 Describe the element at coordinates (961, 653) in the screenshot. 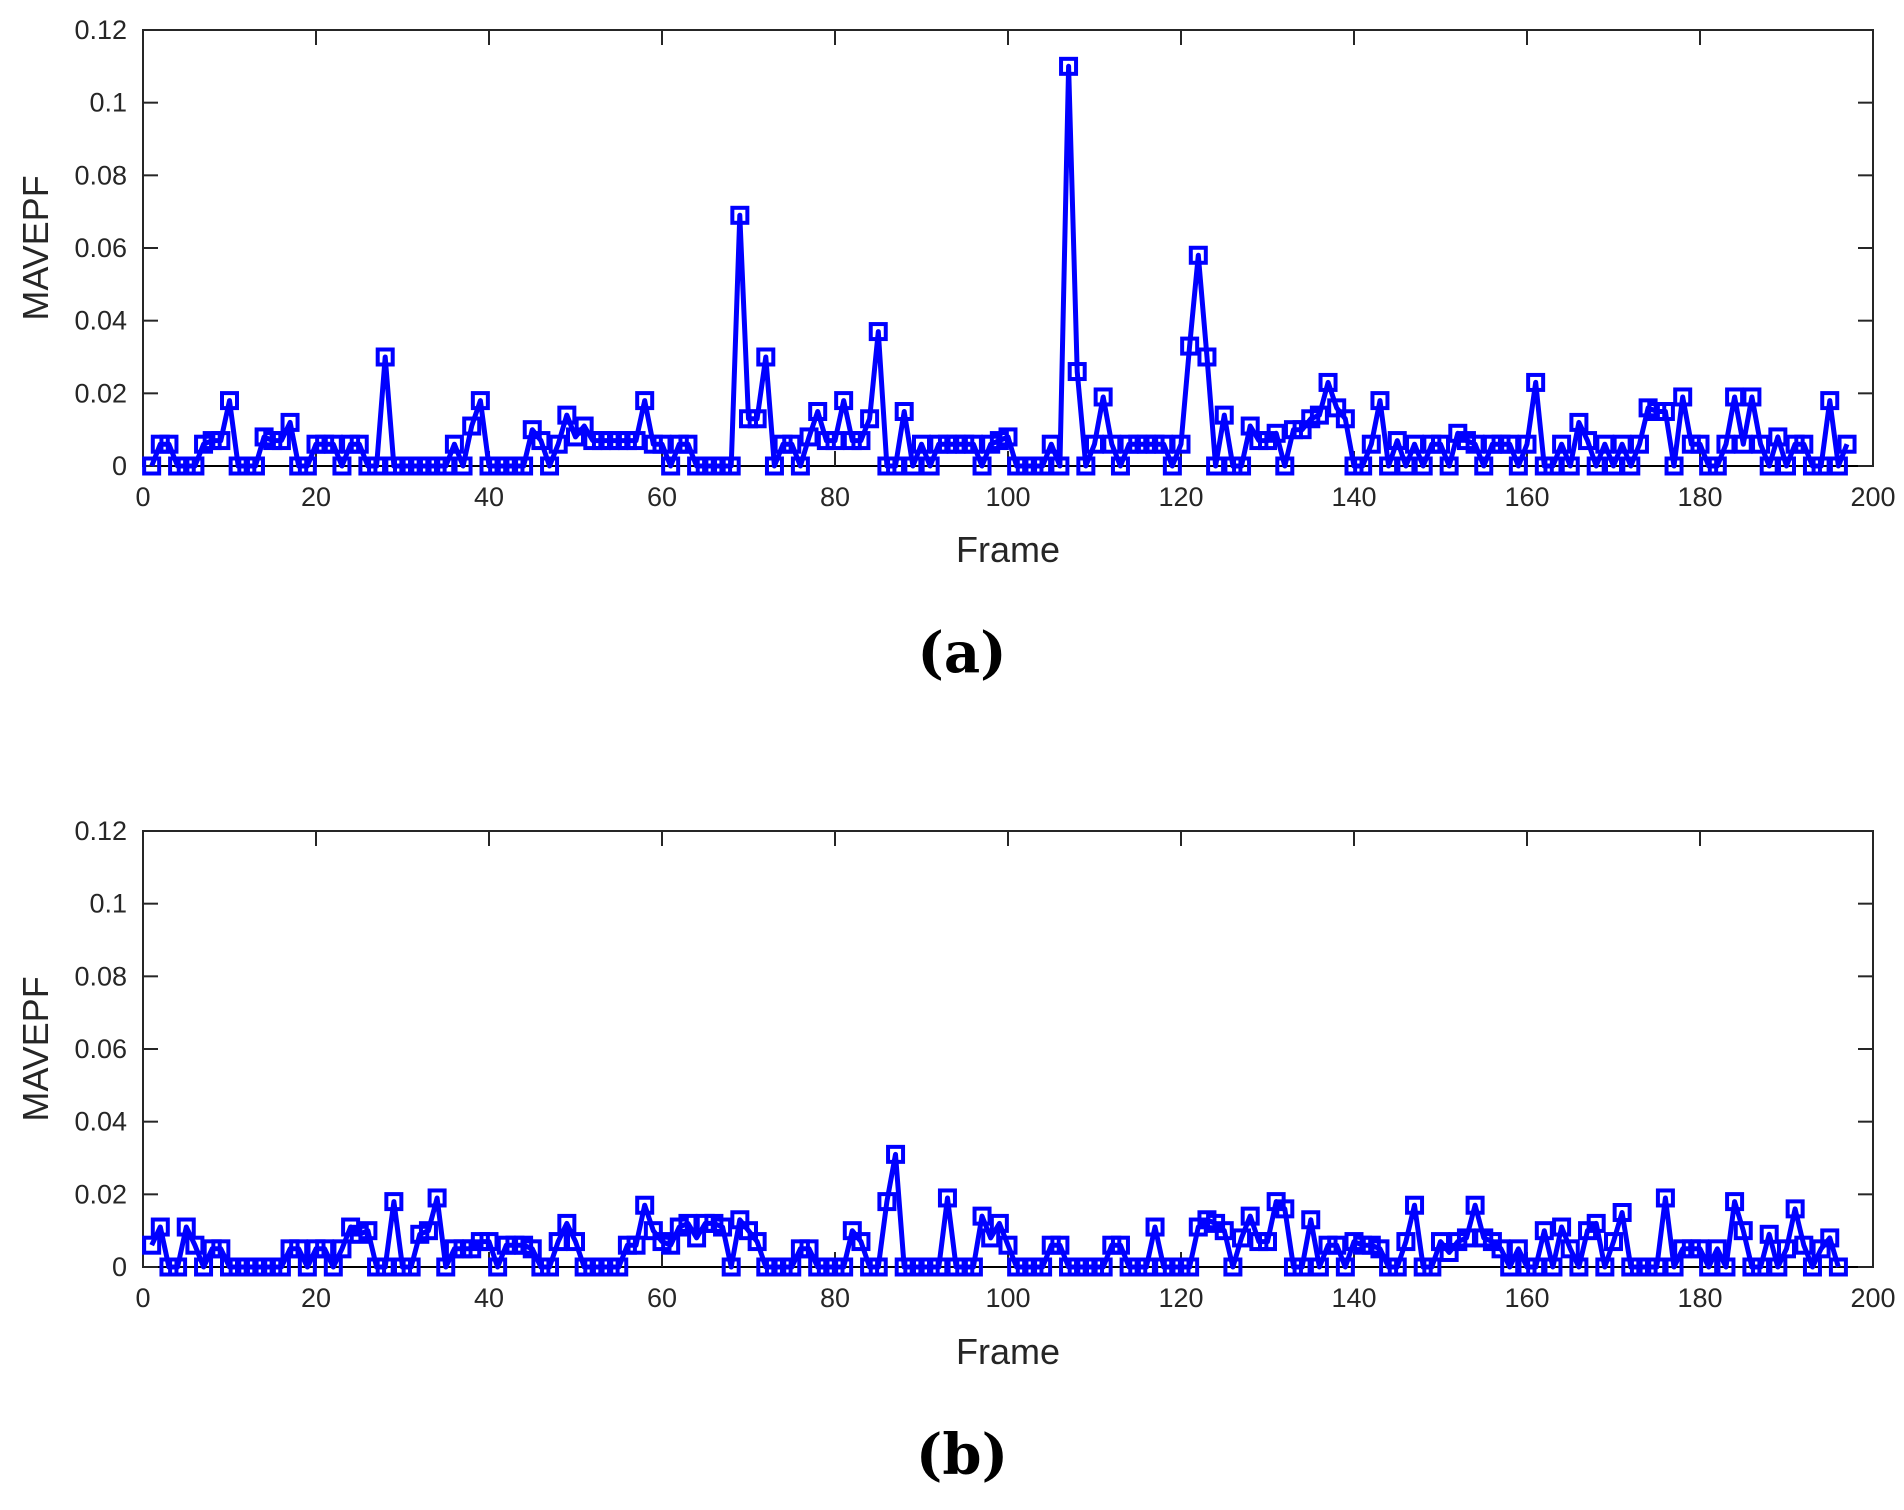

I see `panel-label-a: (a)` at that location.